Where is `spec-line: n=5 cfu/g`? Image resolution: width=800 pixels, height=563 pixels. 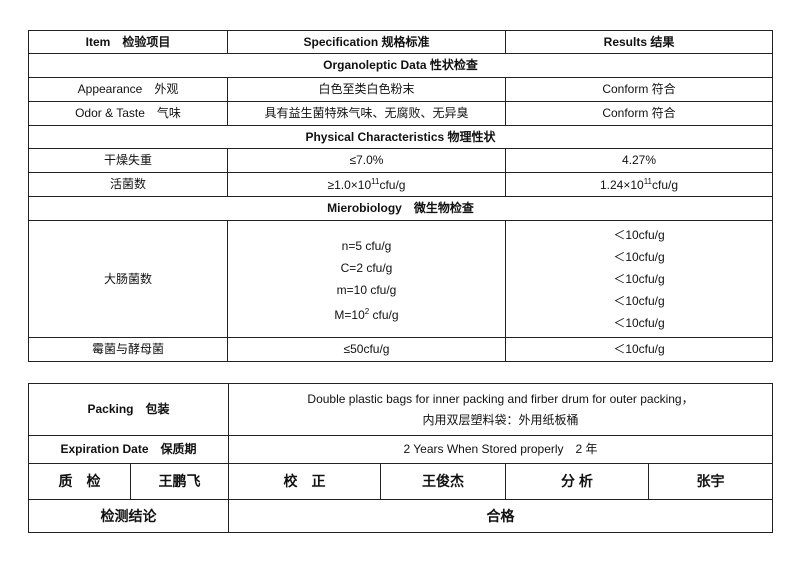 spec-line: n=5 cfu/g is located at coordinates (366, 246).